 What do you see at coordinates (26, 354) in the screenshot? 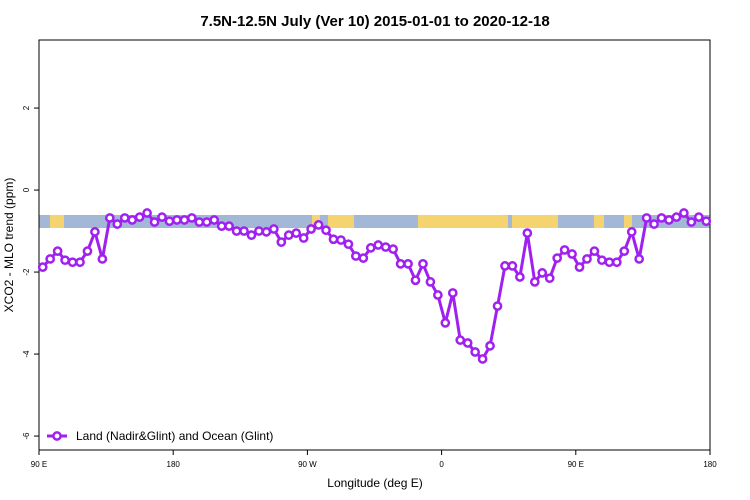
I see `y-tick-label: -4` at bounding box center [26, 354].